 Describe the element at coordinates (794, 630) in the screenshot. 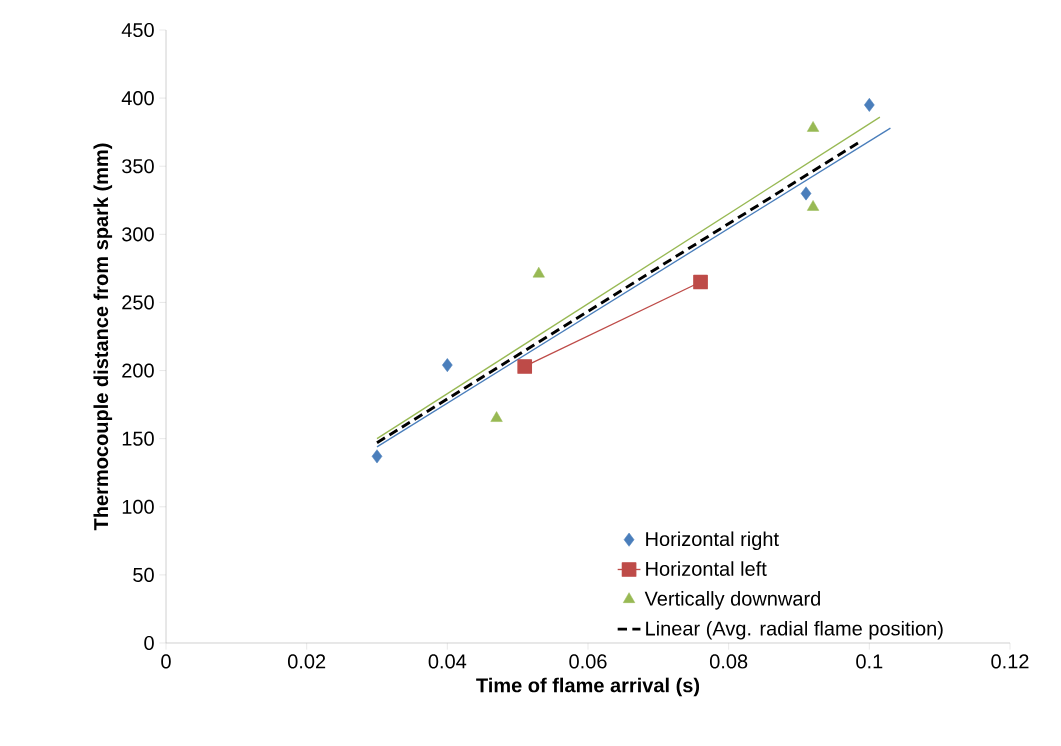

I see `legend-label: Linear (Avg. radial flame position)` at that location.